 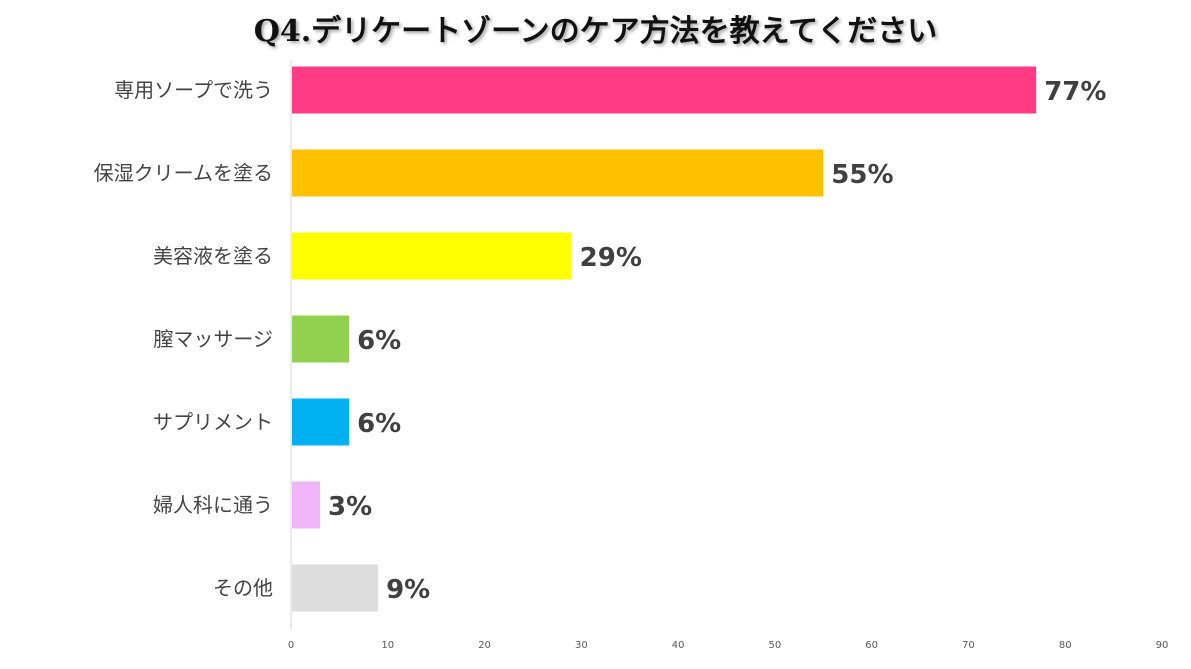 I want to click on category-label-5: 婦人科に通う, so click(x=213, y=505).